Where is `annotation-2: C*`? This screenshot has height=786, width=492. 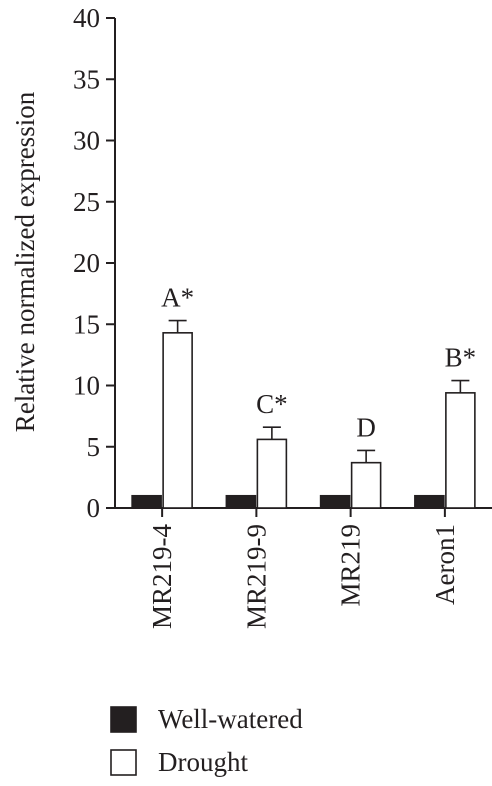
annotation-2: C* is located at coordinates (272, 404).